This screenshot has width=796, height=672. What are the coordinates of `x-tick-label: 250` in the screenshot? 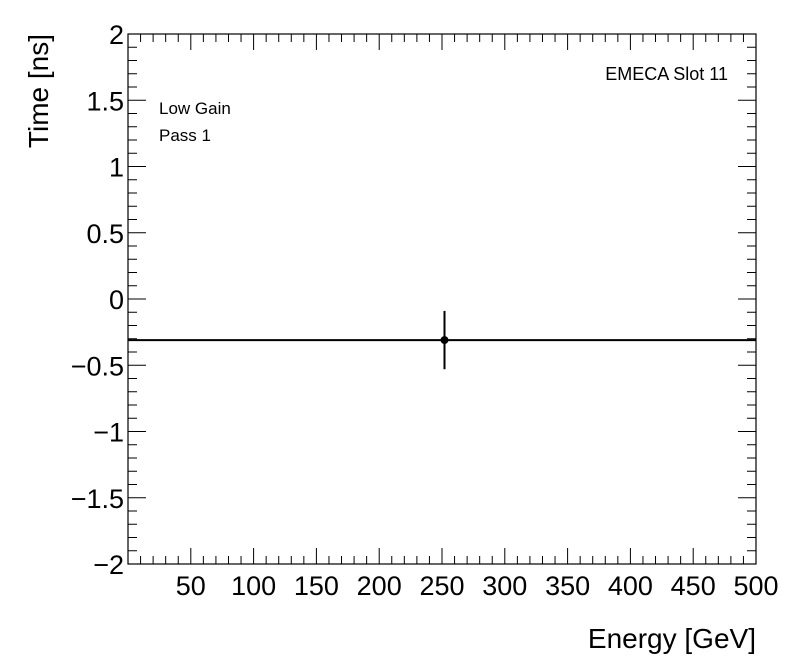 It's located at (441, 586).